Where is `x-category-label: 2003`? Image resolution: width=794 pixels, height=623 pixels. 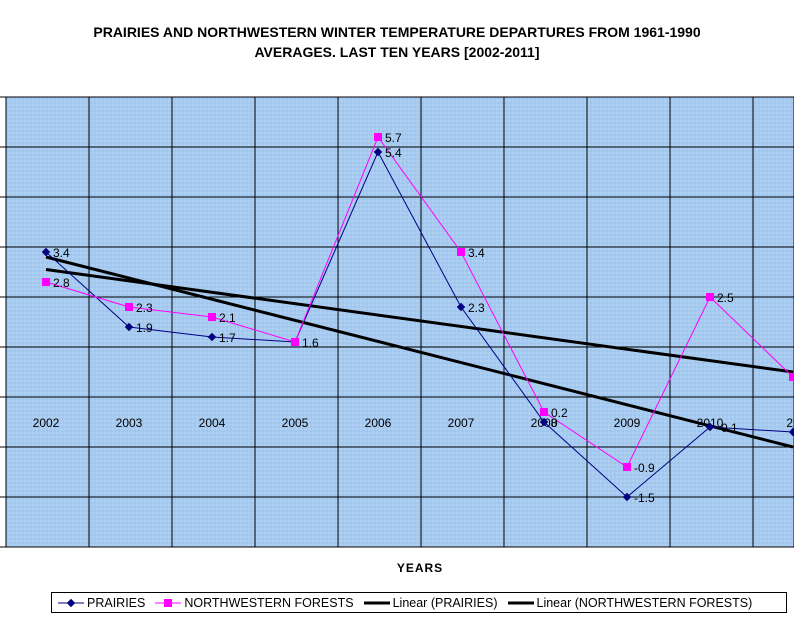
x-category-label: 2003 is located at coordinates (129, 423).